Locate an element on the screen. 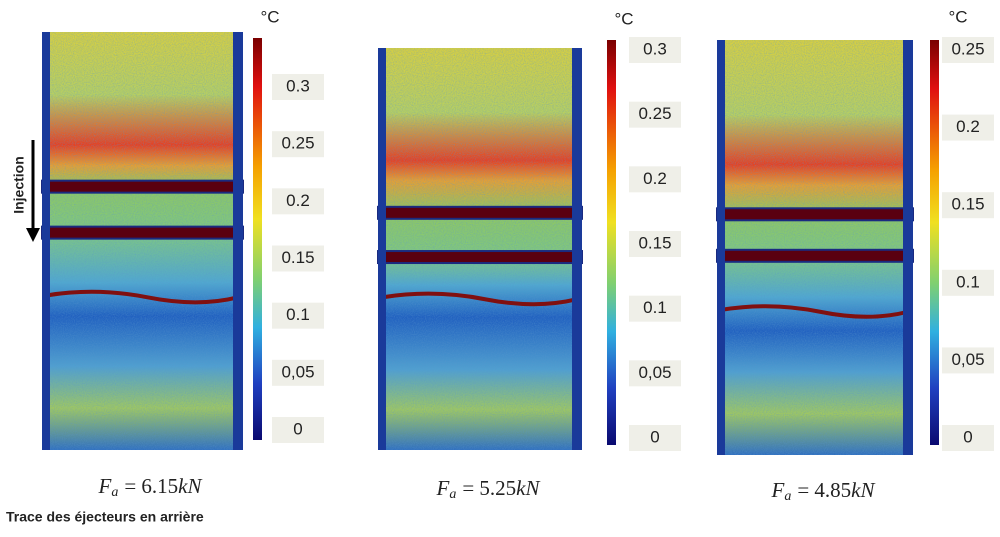  caption: Fa = 4.85kN is located at coordinates (823, 491).